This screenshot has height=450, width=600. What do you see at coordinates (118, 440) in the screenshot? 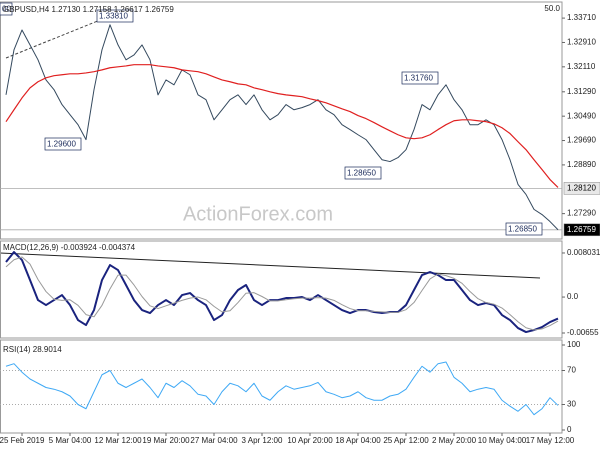
I see `x-tick-label: 12 Mar 12:00` at bounding box center [118, 440].